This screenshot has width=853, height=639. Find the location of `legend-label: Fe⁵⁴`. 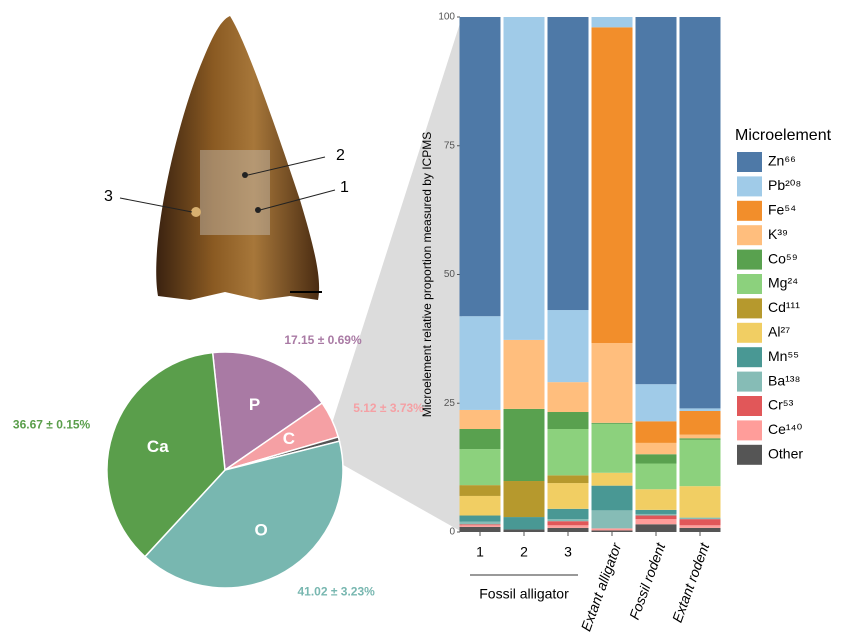

legend-label: Fe⁵⁴ is located at coordinates (782, 210).